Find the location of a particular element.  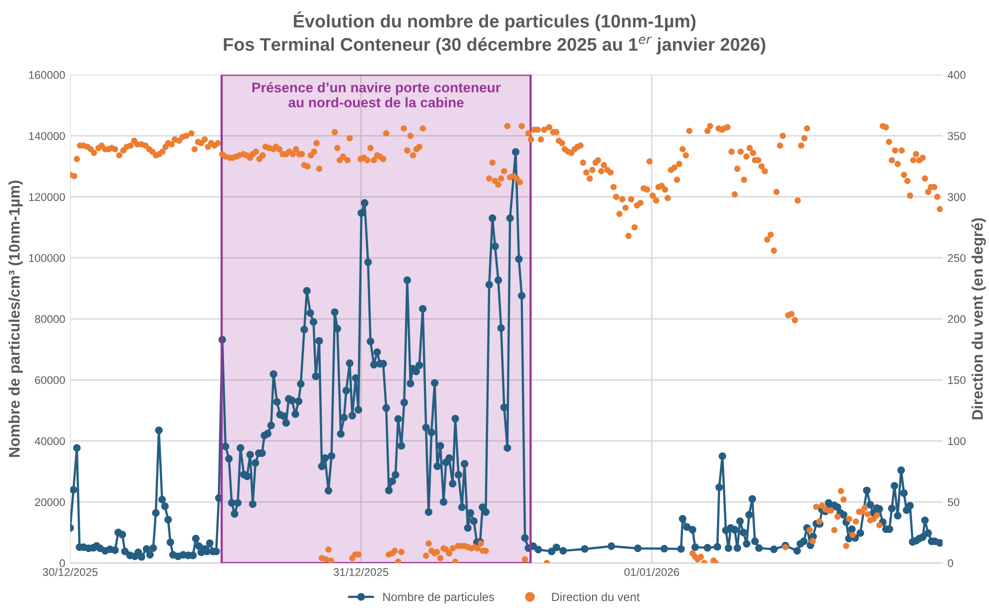

x-tick-label: 30/12/2025 is located at coordinates (70, 572).